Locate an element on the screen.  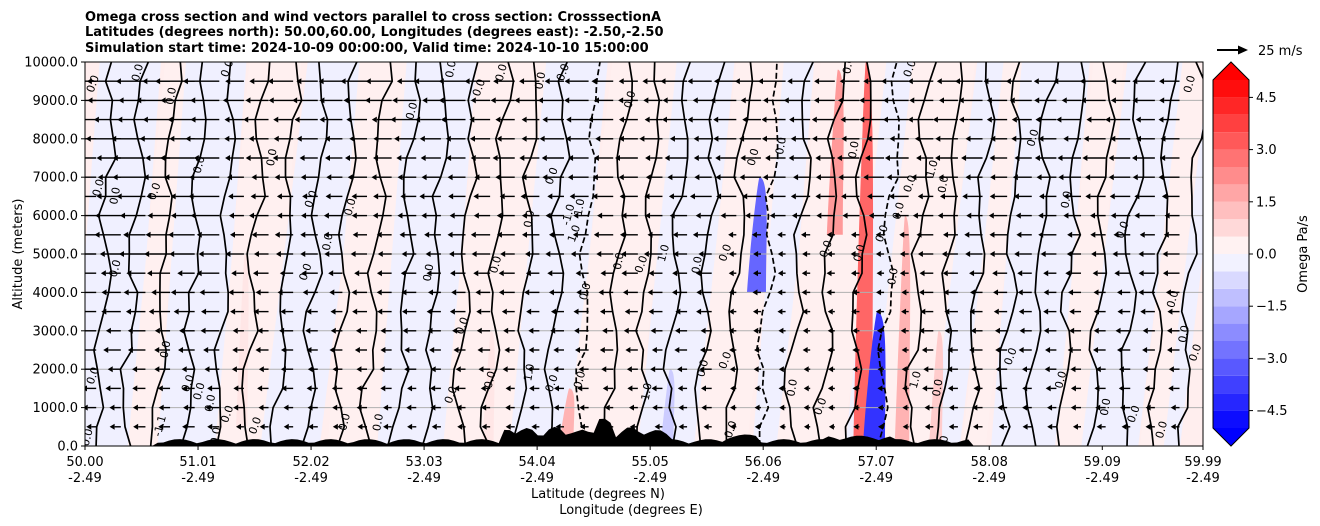
contour-line is located at coordinates (858, 254).